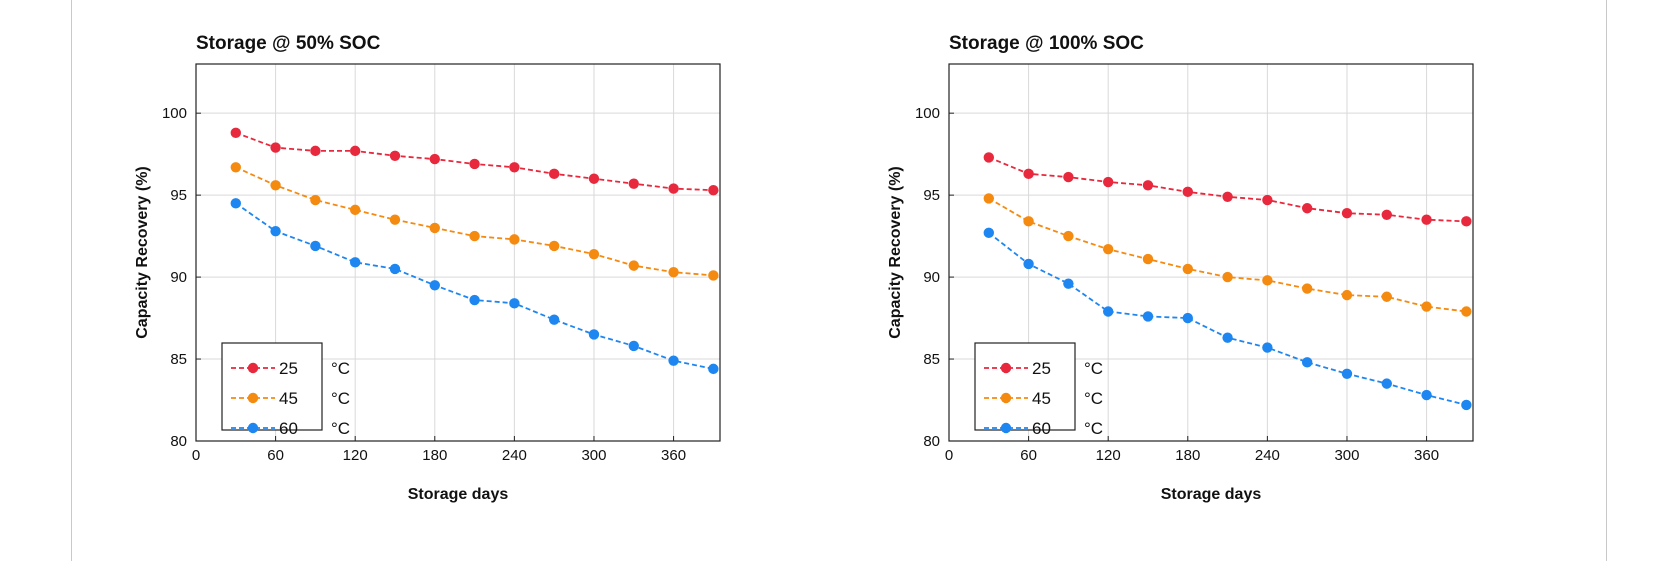 This screenshot has width=1680, height=561. I want to click on x-tick-label: 240, so click(1267, 455).